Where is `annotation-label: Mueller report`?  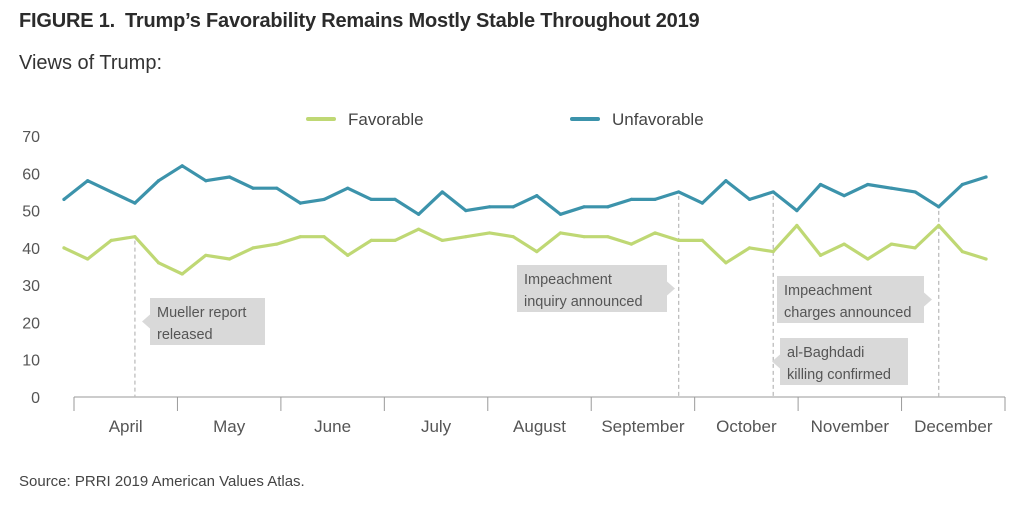 annotation-label: Mueller report is located at coordinates (201, 313).